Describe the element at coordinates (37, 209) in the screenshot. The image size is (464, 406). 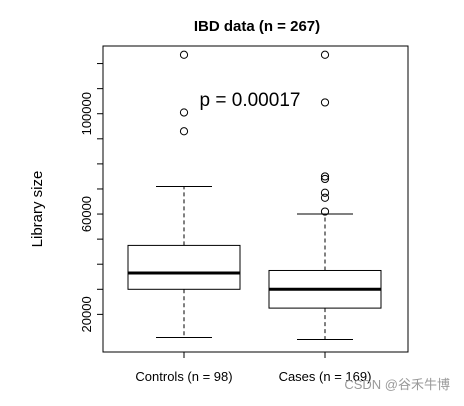
I see `y-axis-label: Library size` at that location.